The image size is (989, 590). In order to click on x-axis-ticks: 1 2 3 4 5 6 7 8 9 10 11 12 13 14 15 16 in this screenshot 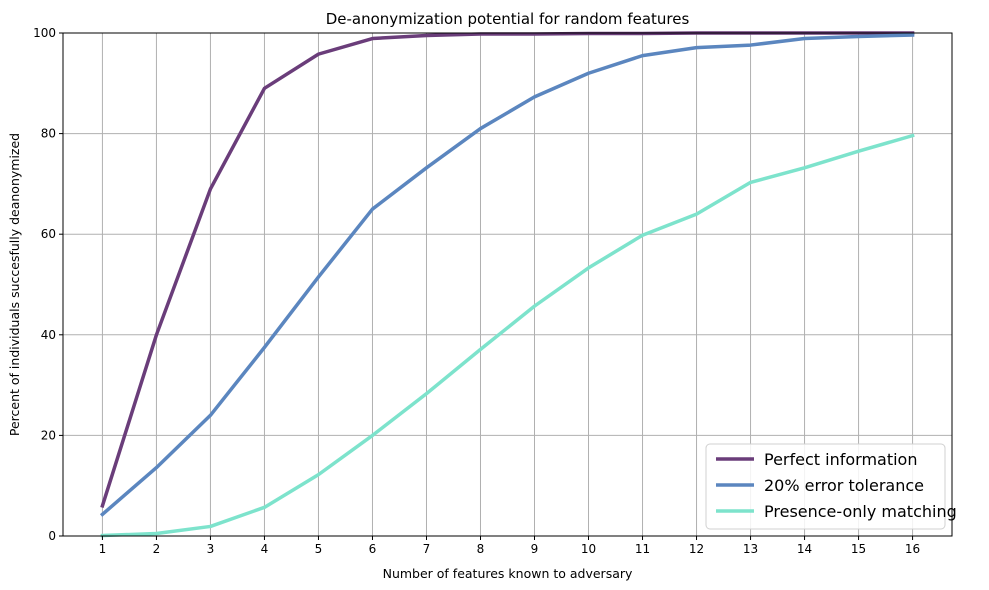, I will do `click(509, 546)`.